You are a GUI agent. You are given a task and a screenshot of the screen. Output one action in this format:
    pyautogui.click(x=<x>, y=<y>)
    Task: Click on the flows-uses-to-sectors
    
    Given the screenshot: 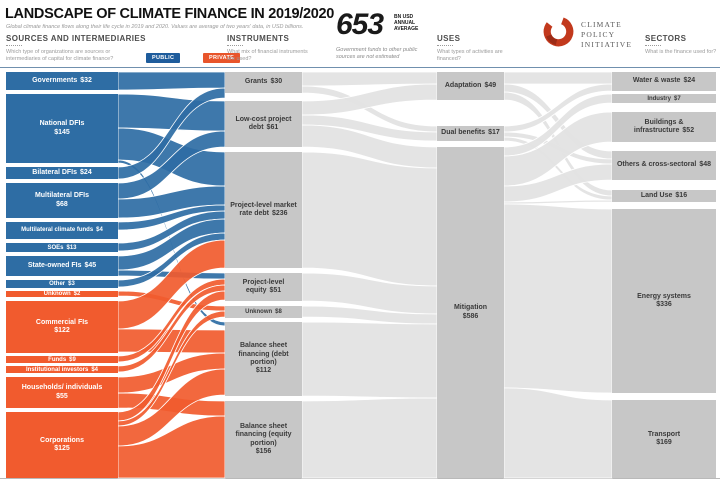 What is the action you would take?
    pyautogui.click(x=558, y=275)
    